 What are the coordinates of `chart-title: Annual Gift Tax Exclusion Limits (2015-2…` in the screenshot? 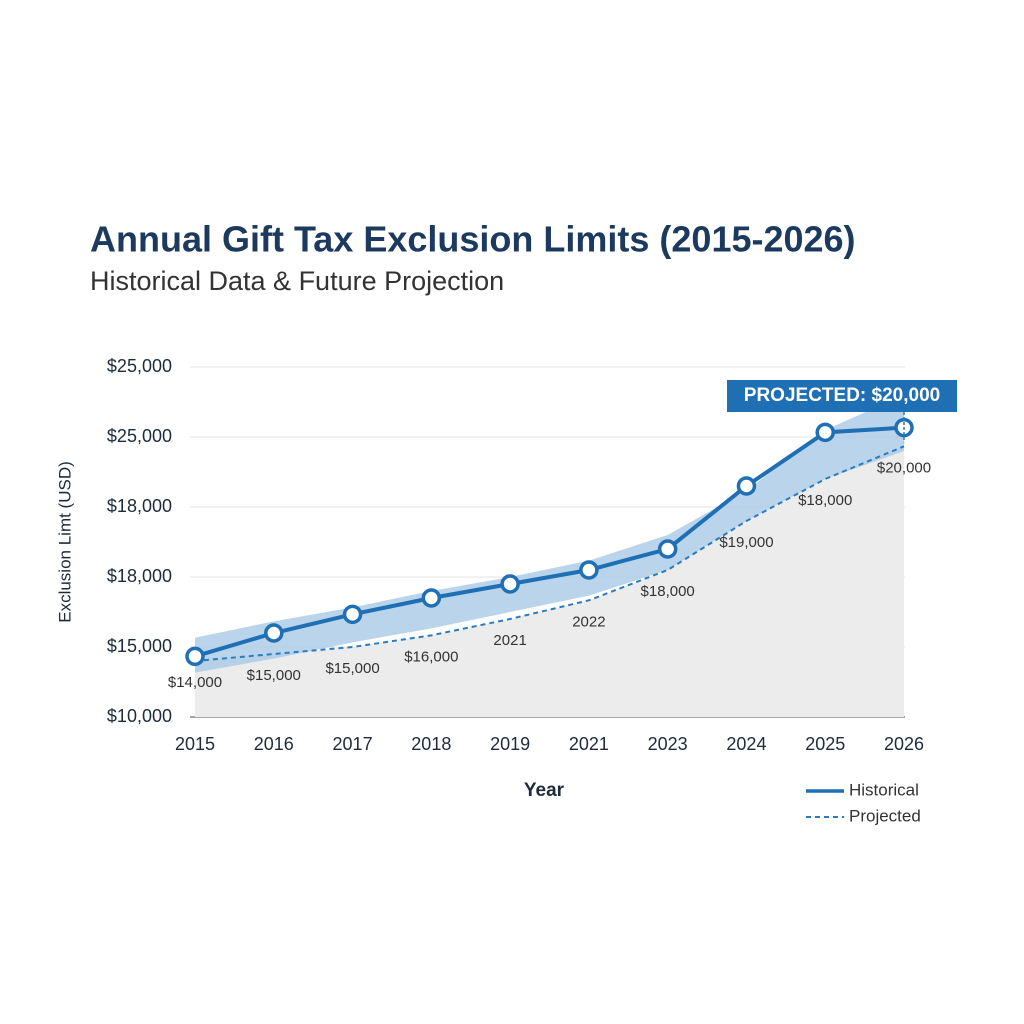 It's located at (473, 239).